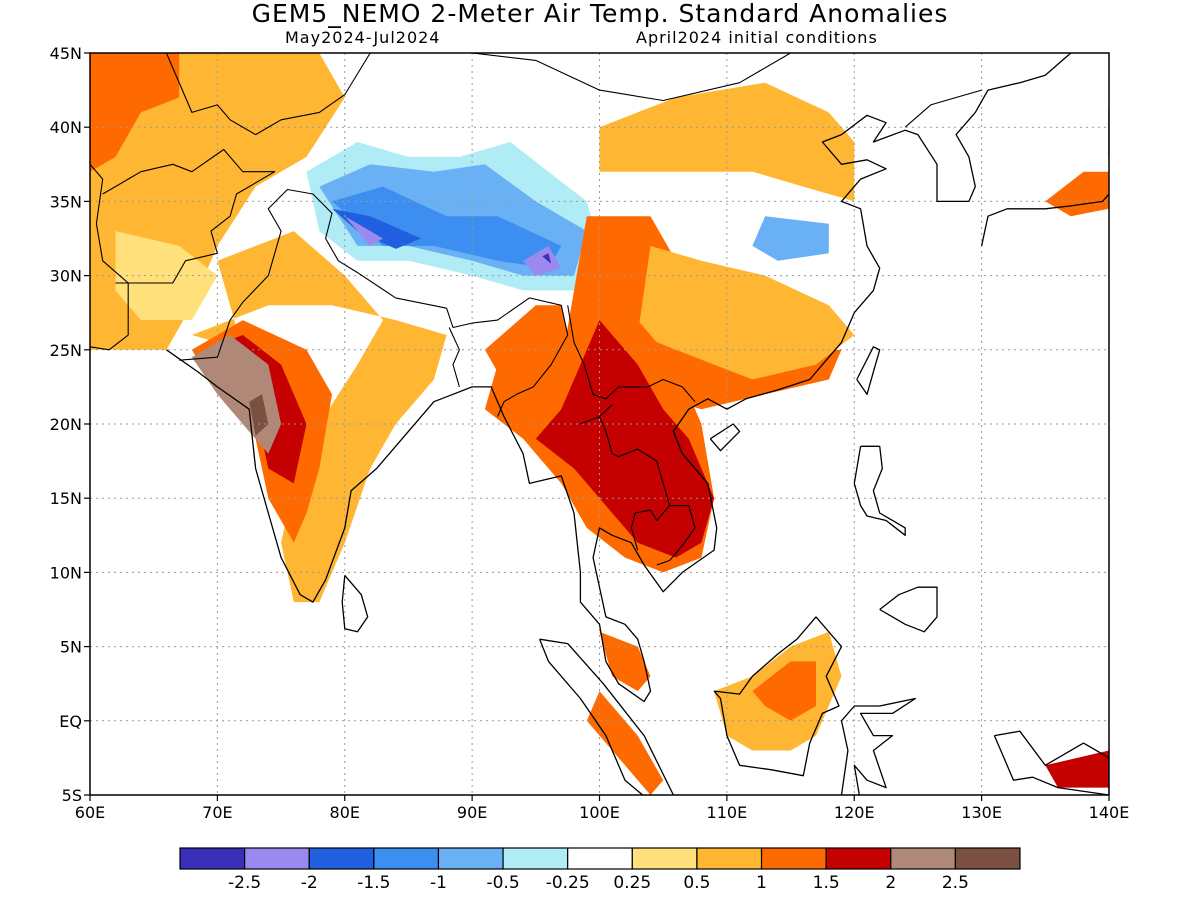 Image resolution: width=1200 pixels, height=900 pixels. What do you see at coordinates (955, 883) in the screenshot?
I see `colorbar-label: 2.5` at bounding box center [955, 883].